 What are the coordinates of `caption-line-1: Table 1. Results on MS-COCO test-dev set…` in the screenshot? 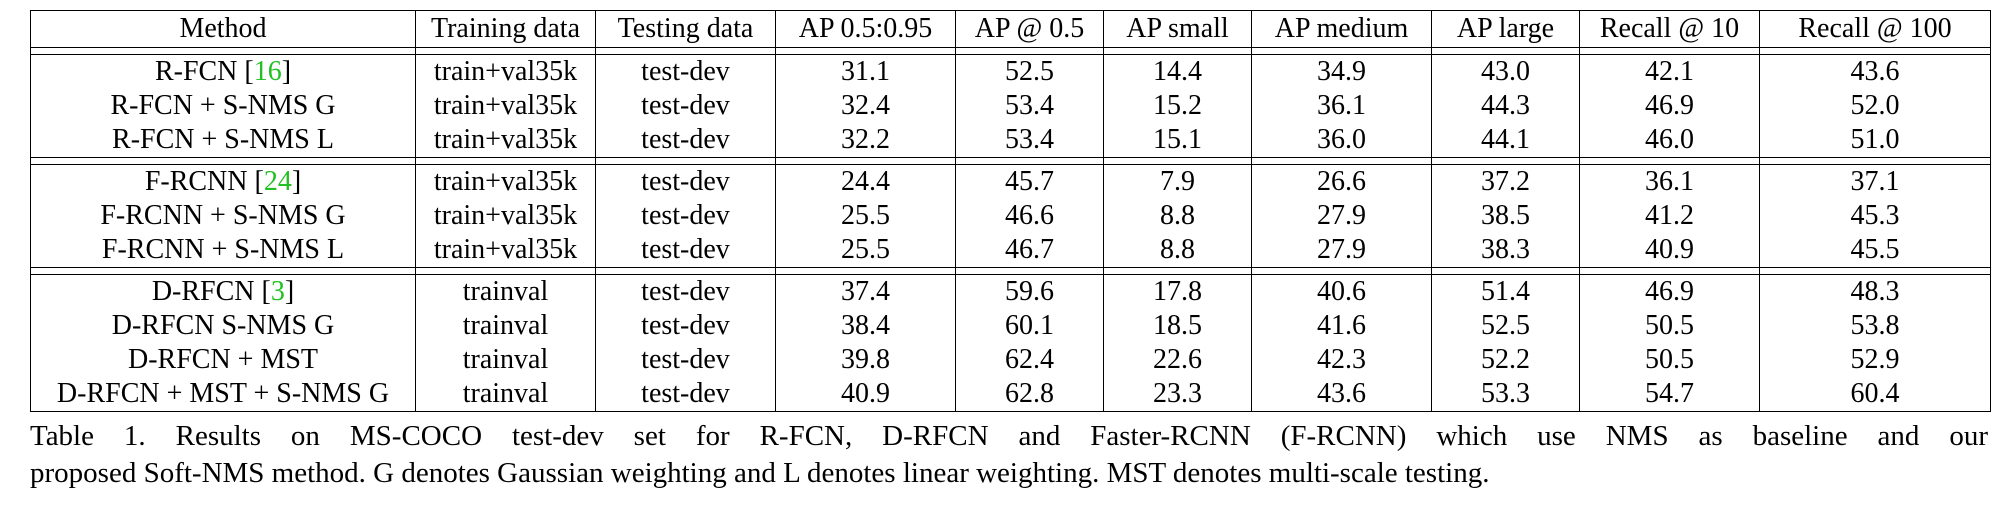 It's located at (1009, 436).